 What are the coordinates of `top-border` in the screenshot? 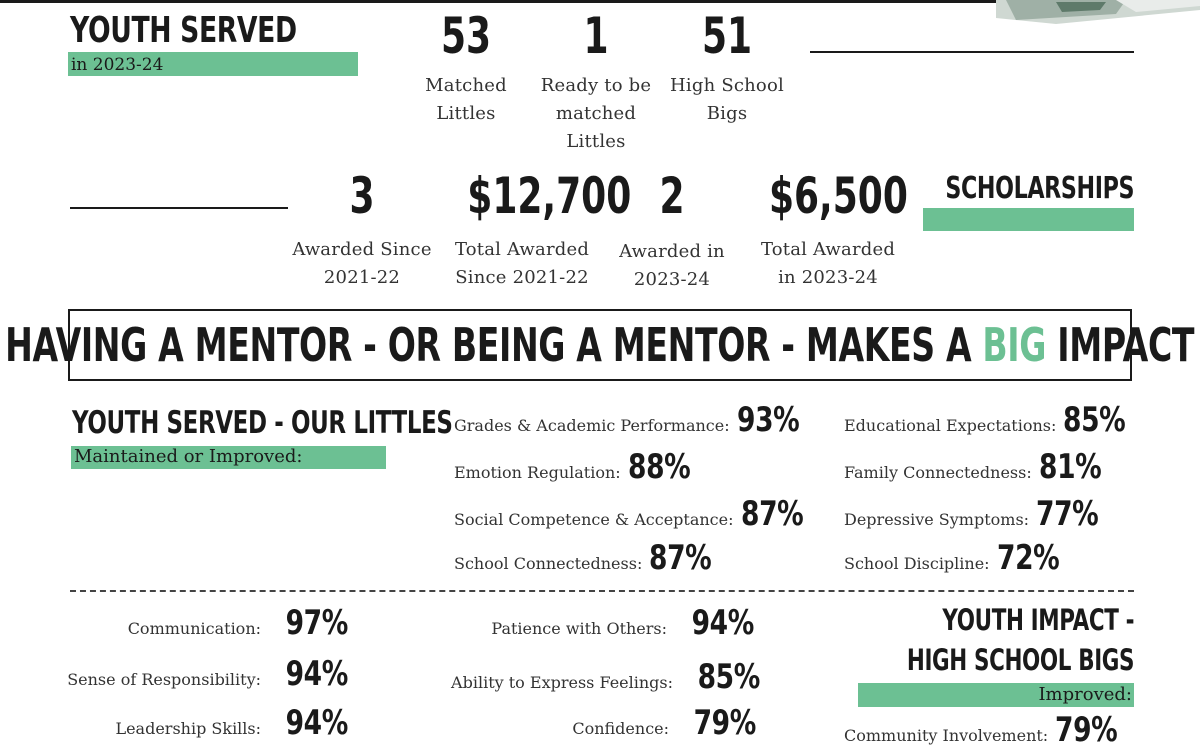 It's located at (505, 1).